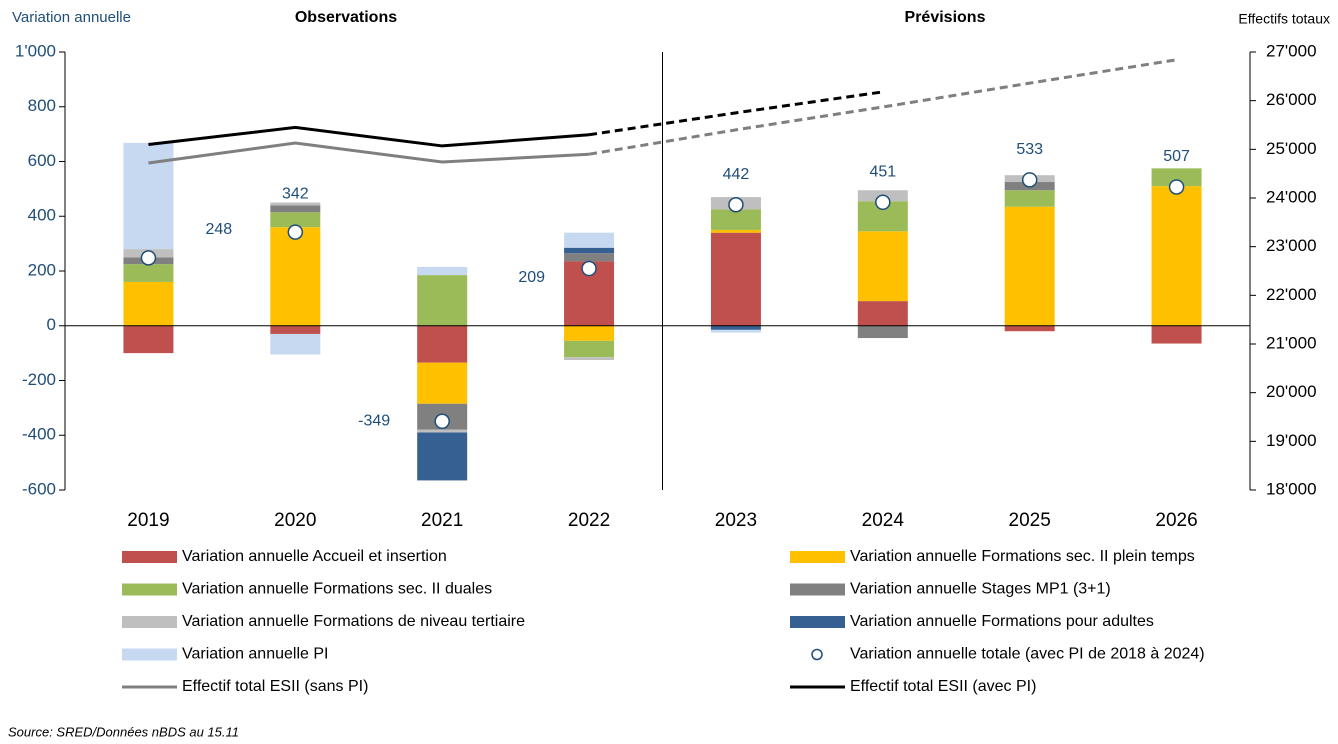  I want to click on y-tick-label: 400, so click(42, 215).